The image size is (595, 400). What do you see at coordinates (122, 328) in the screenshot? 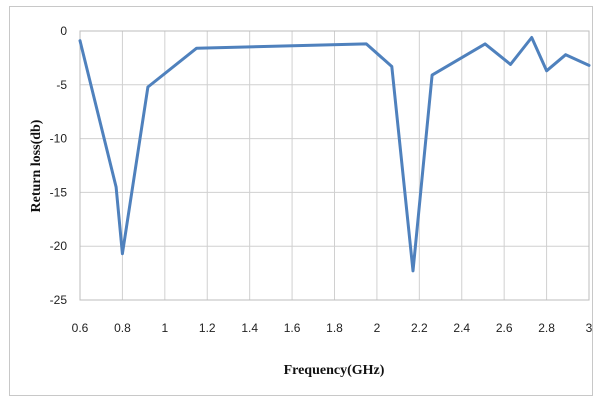
I see `x-tick-label: 0.8` at bounding box center [122, 328].